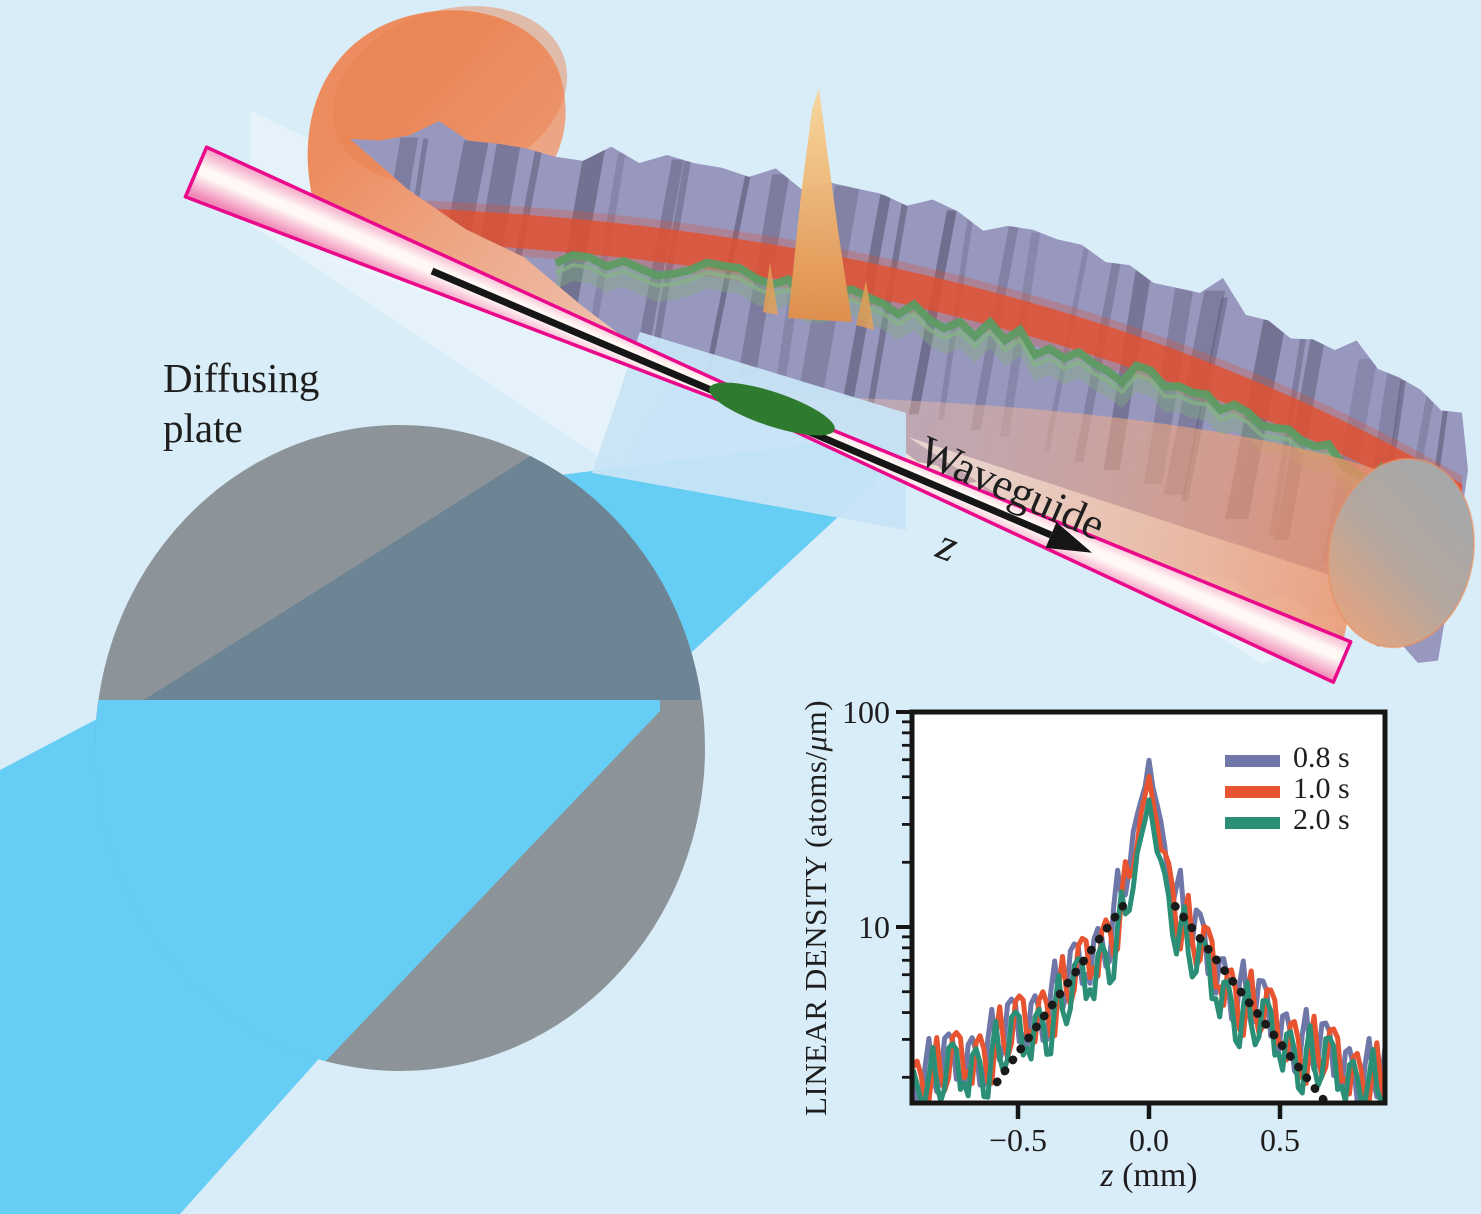 This screenshot has width=1481, height=1214. Describe the element at coordinates (1252, 792) in the screenshot. I see `legend-swatch-1.0s` at that location.